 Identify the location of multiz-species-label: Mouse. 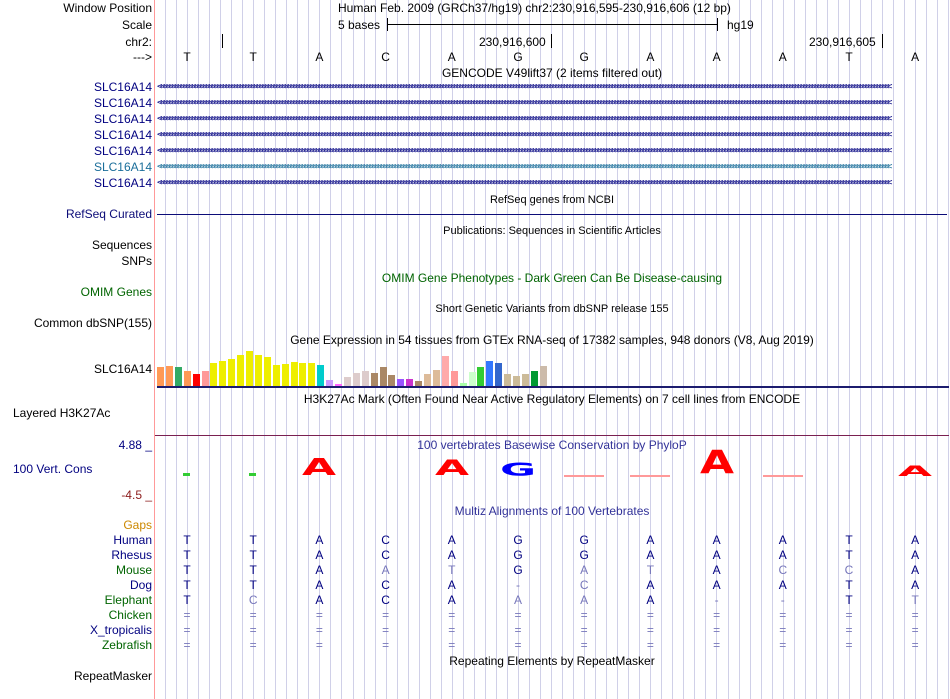
(133, 570).